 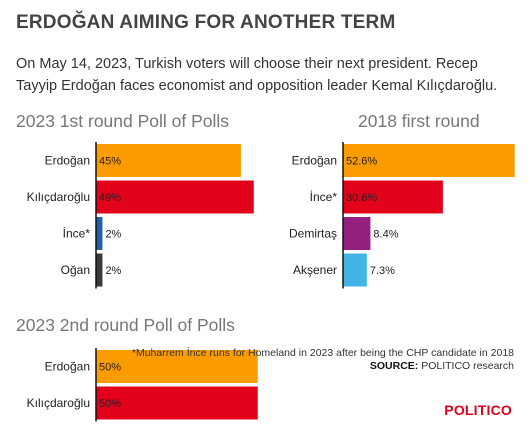 What do you see at coordinates (313, 234) in the screenshot?
I see `category-label-demirtas: Demirtaş` at bounding box center [313, 234].